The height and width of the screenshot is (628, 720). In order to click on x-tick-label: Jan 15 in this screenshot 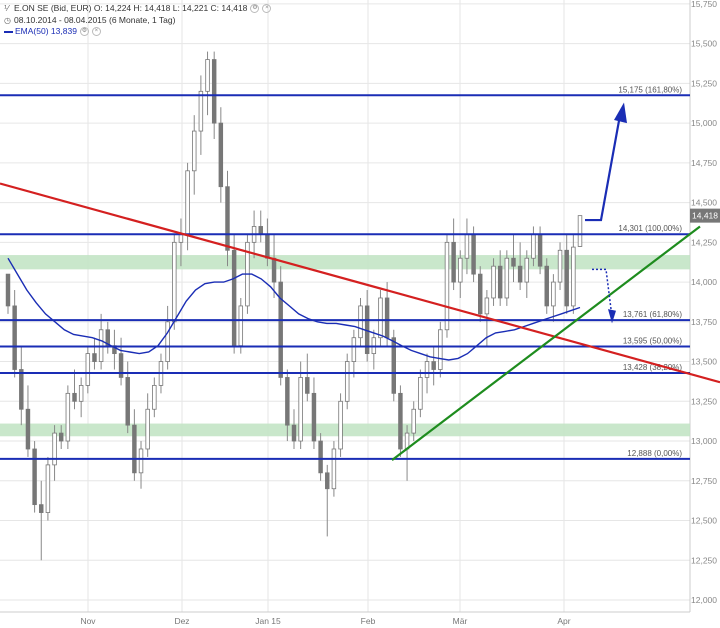, I will do `click(268, 621)`.